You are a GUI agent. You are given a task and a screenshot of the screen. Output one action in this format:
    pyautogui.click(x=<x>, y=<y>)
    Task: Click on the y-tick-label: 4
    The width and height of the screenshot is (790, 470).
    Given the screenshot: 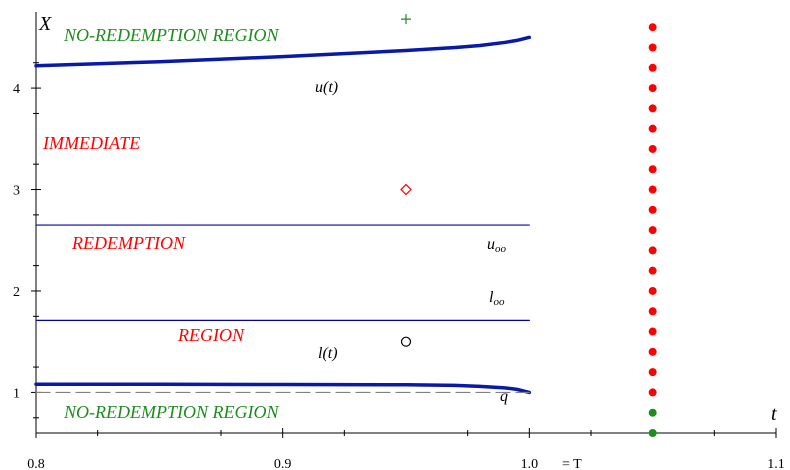 What is the action you would take?
    pyautogui.click(x=16, y=89)
    